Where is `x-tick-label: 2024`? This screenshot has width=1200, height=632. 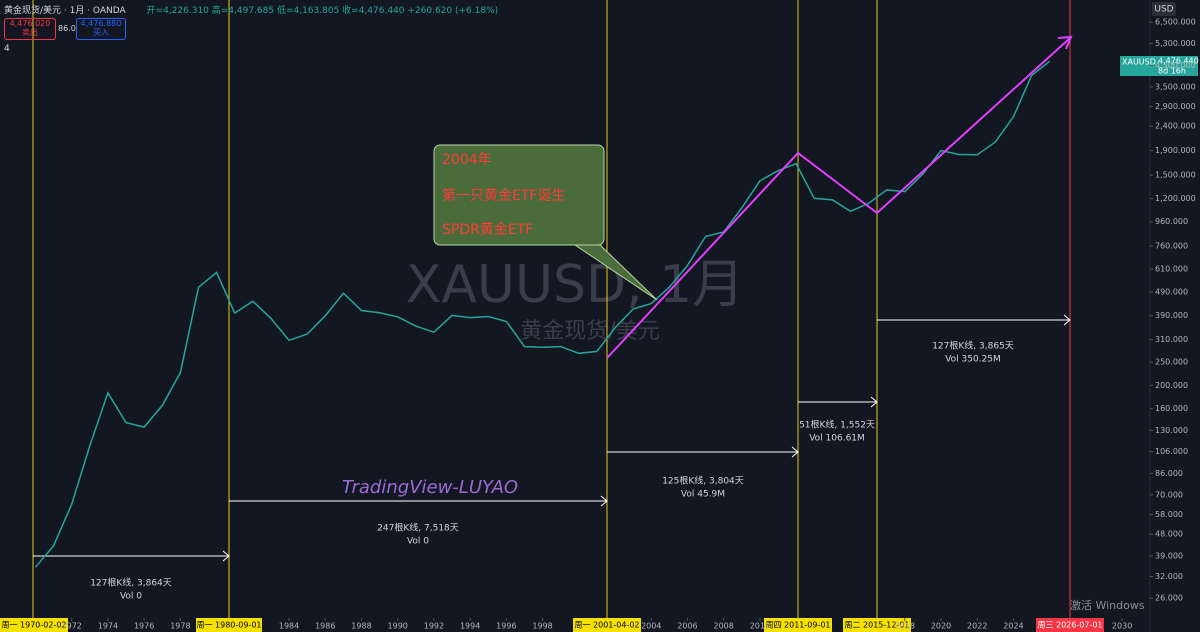 x-tick-label: 2024 is located at coordinates (1013, 626).